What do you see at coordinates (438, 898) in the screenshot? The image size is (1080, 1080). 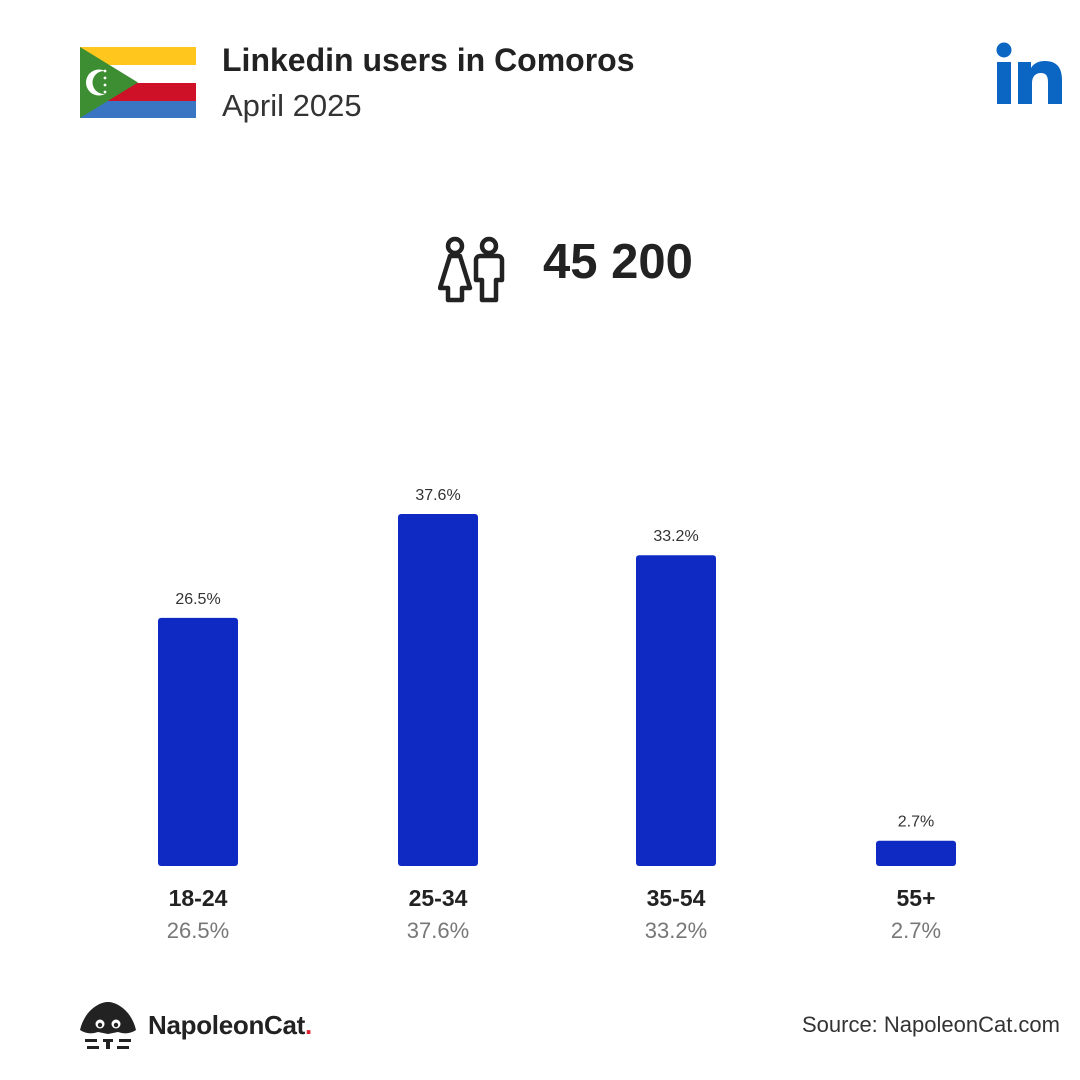 I see `category-label: 25-34` at bounding box center [438, 898].